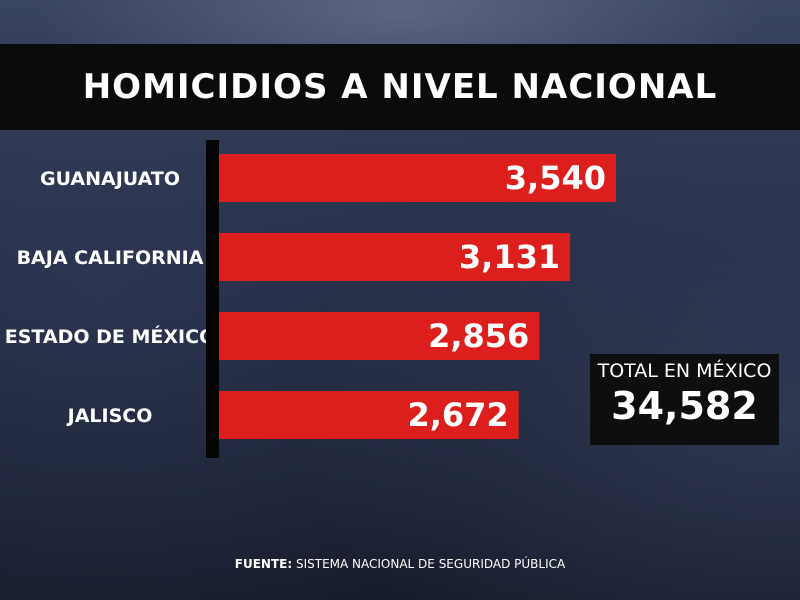 The width and height of the screenshot is (800, 600). Describe the element at coordinates (555, 178) in the screenshot. I see `value-label-0: 3,540` at that location.